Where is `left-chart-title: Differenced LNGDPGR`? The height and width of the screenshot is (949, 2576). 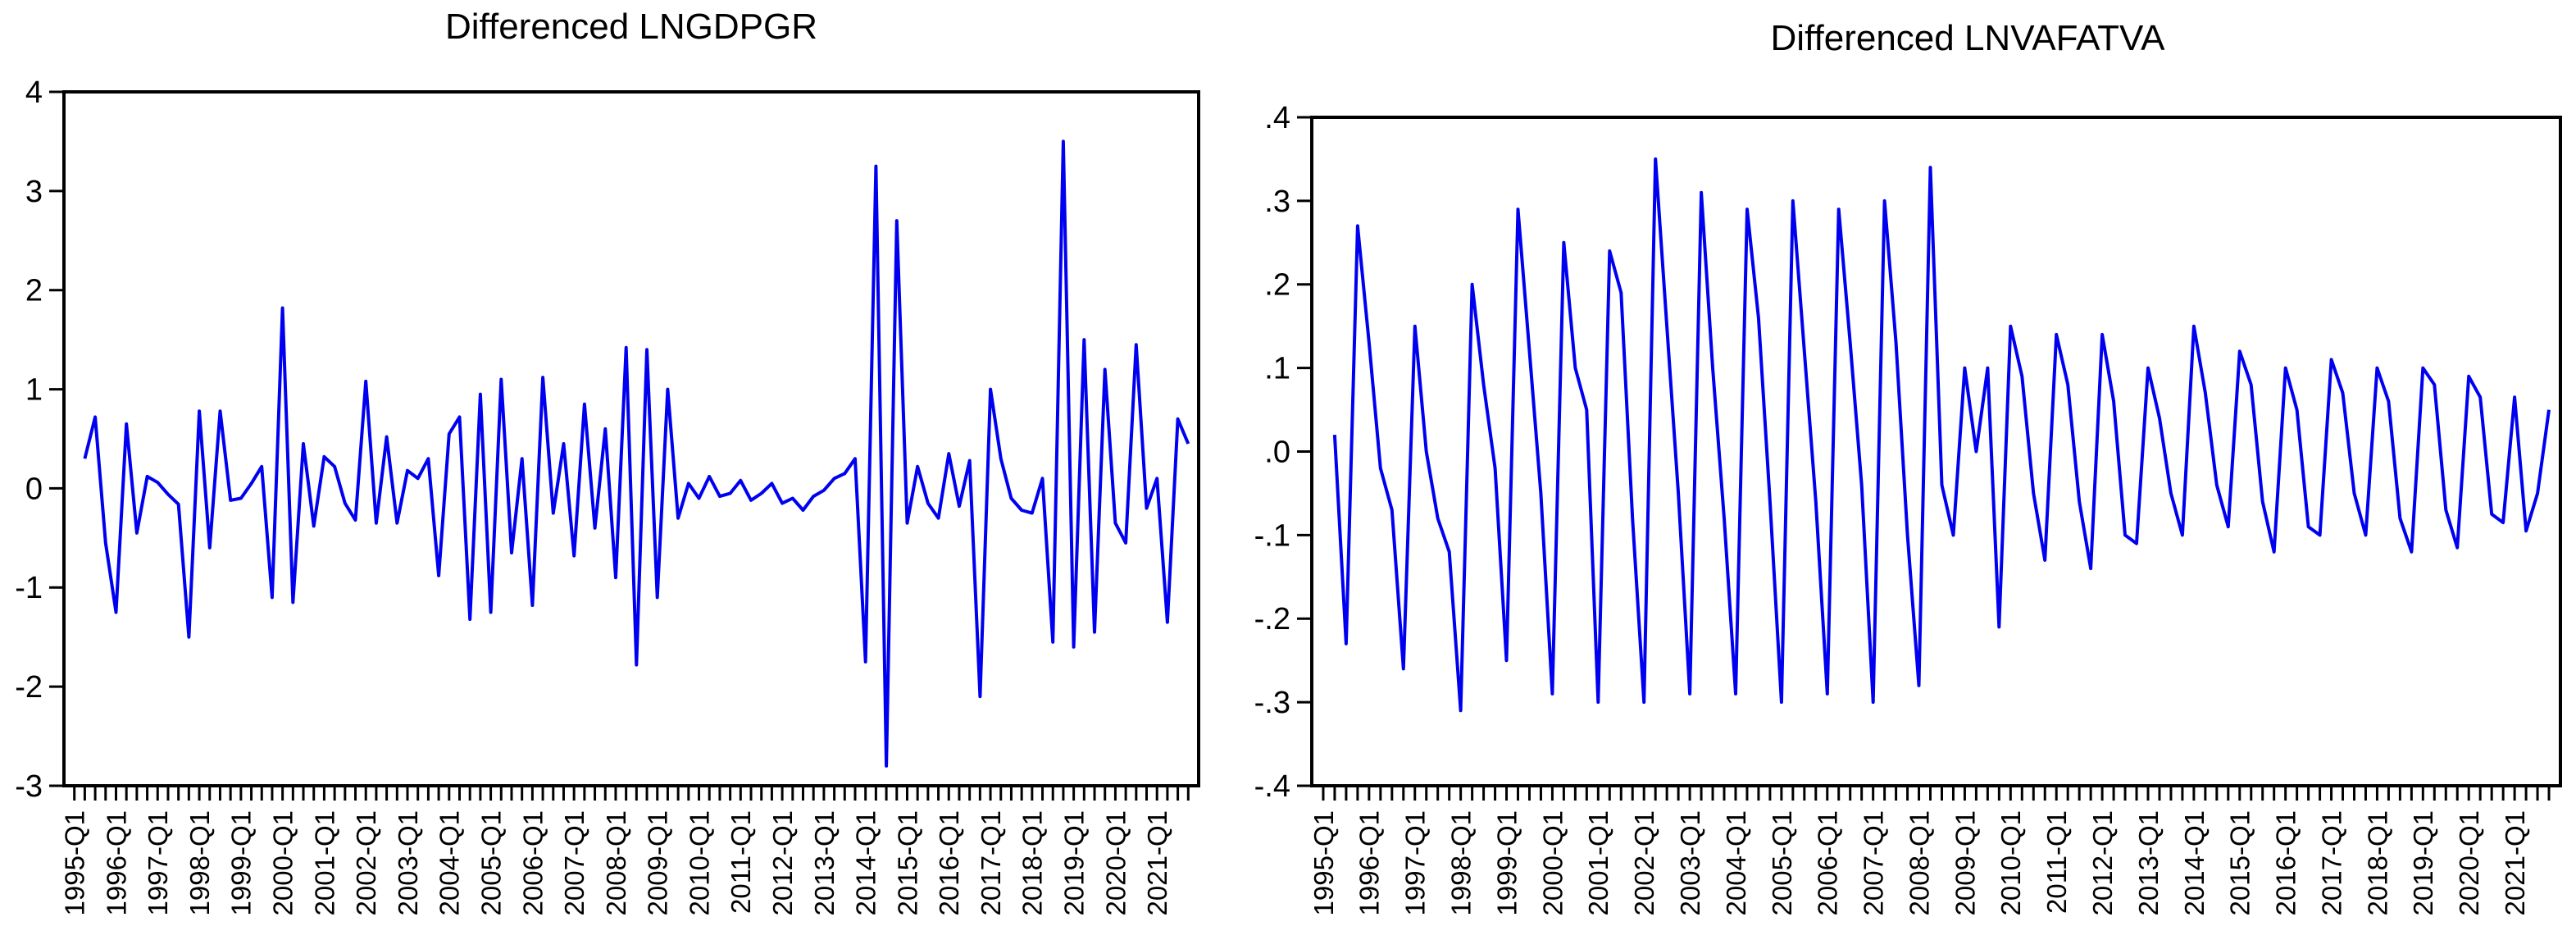
left-chart-title: Differenced LNGDPGR is located at coordinates (631, 27).